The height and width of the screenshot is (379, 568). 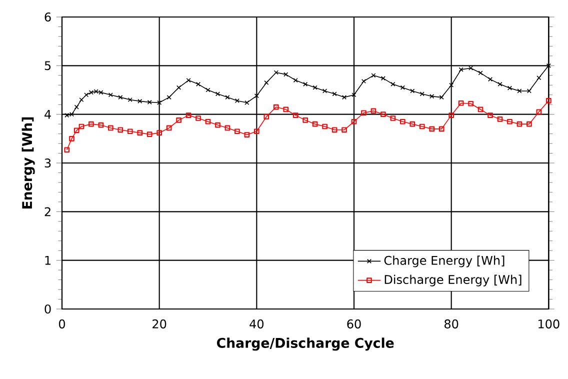 I want to click on y-tick-label: 0, so click(x=47, y=309).